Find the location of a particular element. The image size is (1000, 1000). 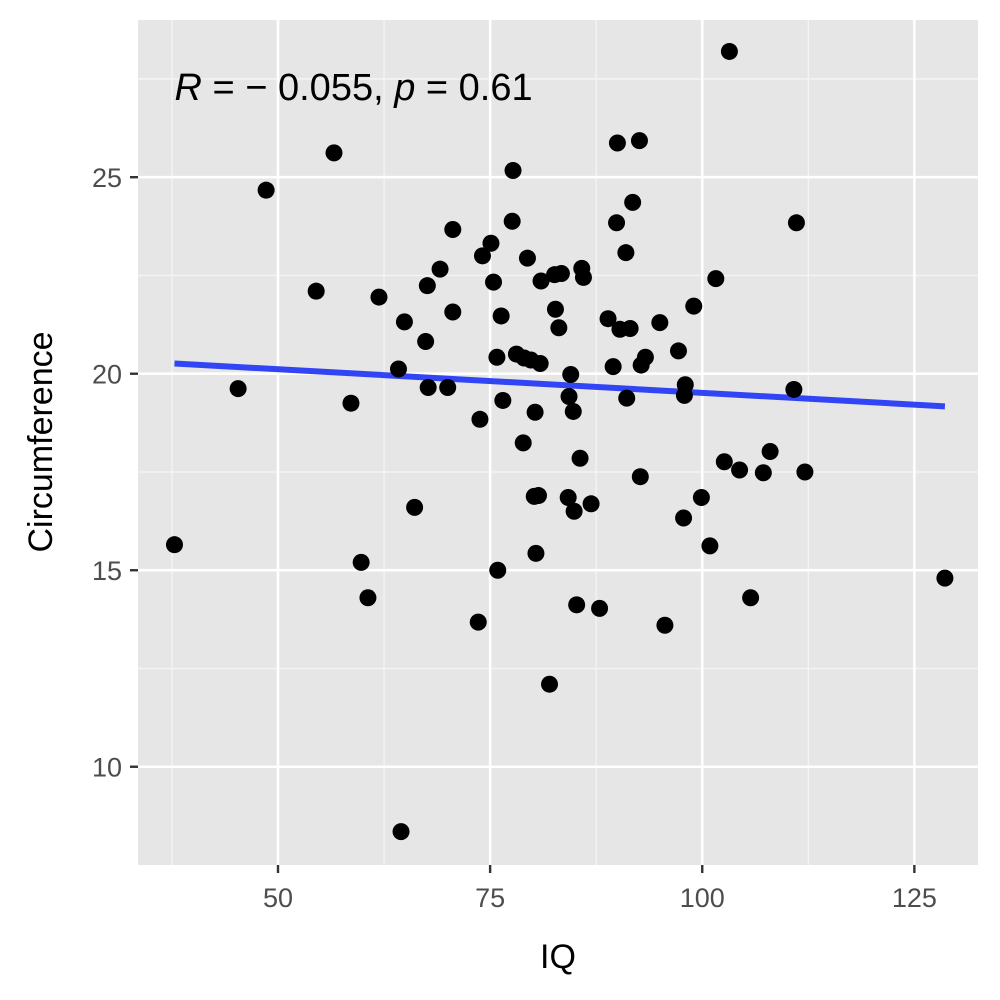

regression-layer is located at coordinates (560, 385).